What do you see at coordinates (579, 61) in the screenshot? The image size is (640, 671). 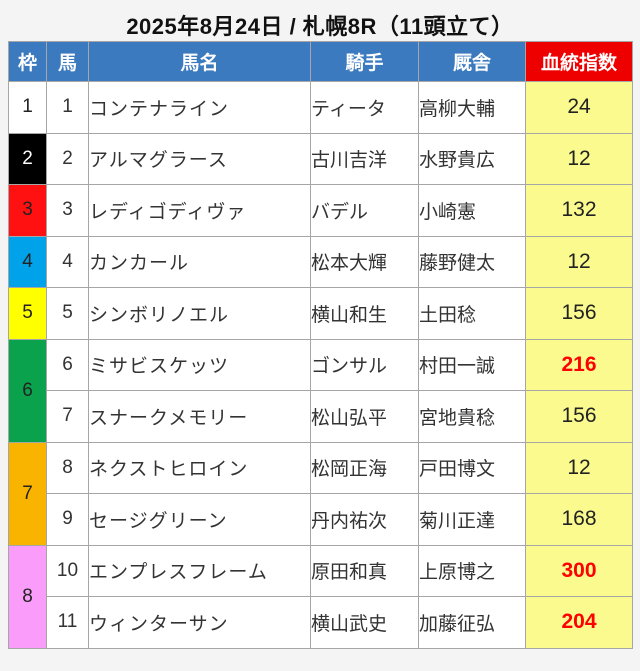 I see `col-header-blood-index: 血統指数` at bounding box center [579, 61].